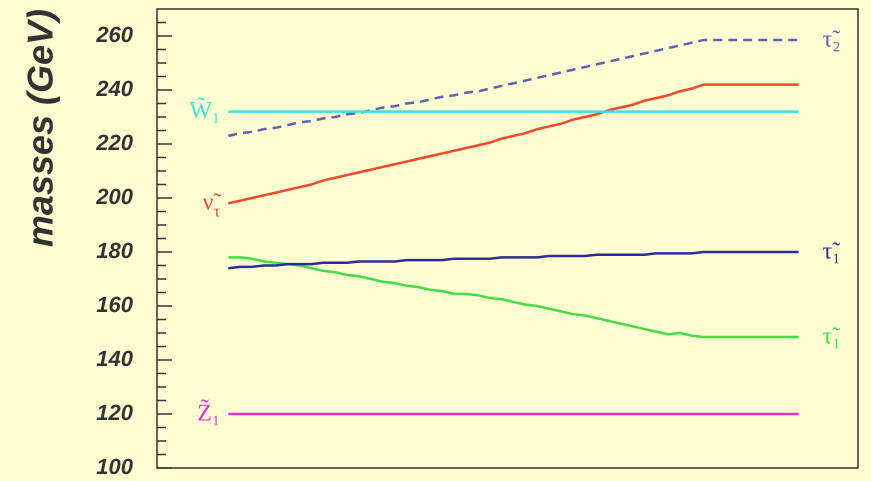 This screenshot has width=871, height=481. I want to click on y-tick-label: 160, so click(115, 305).